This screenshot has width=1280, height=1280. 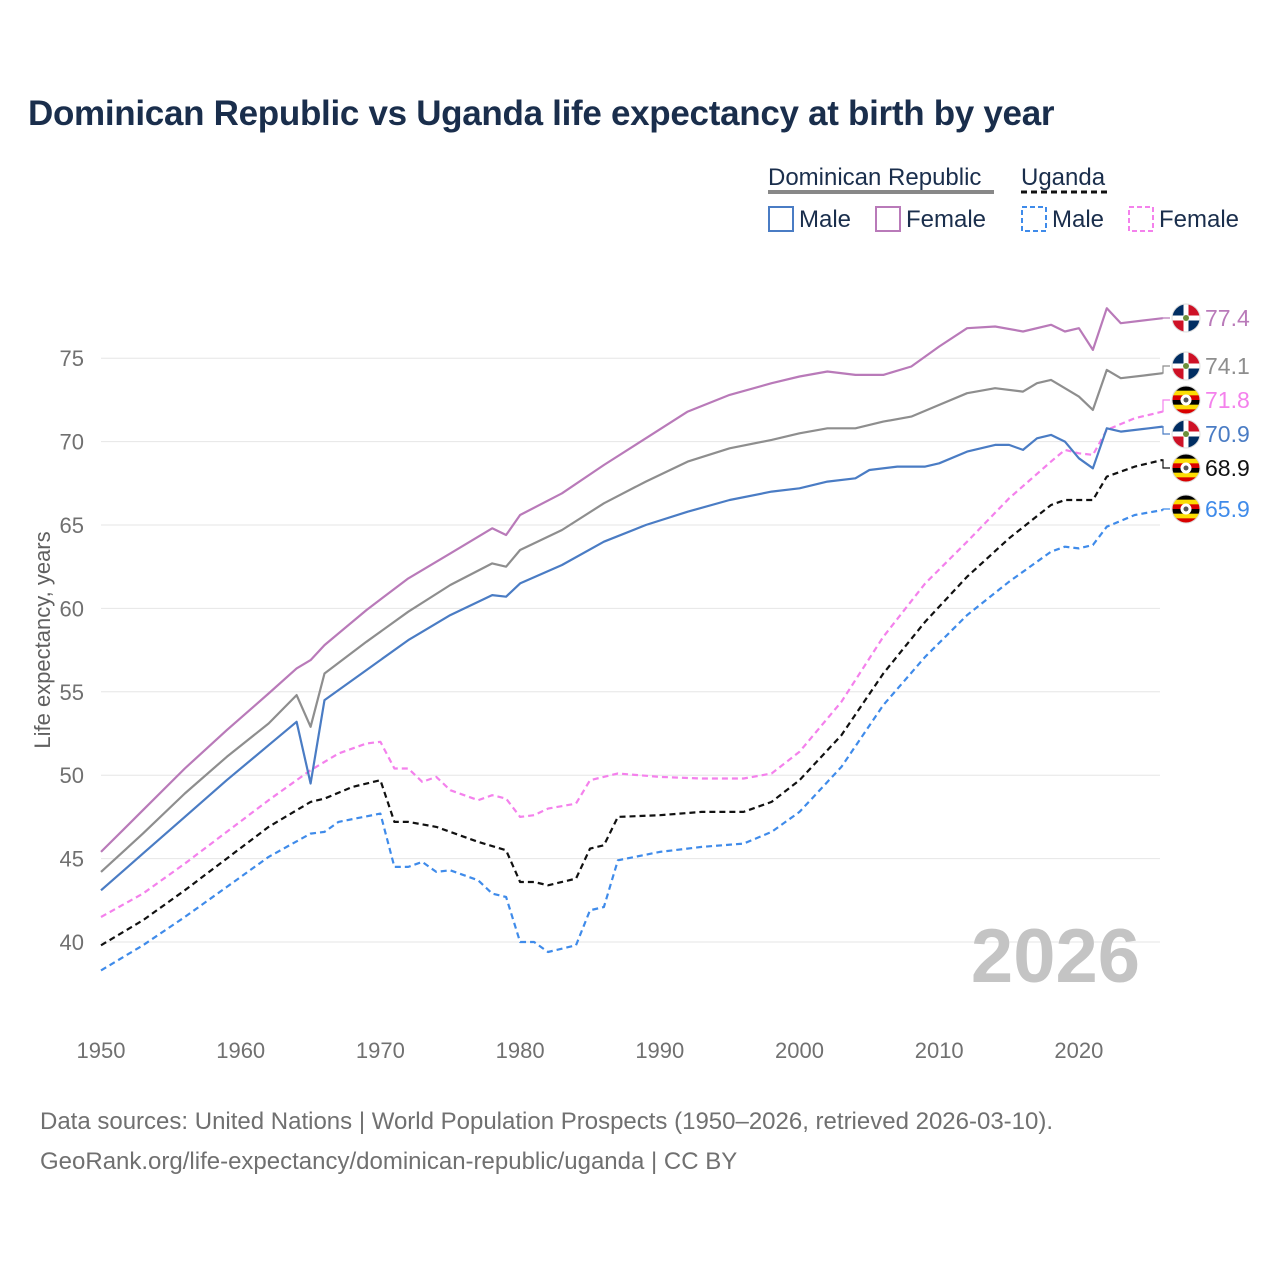 I want to click on end-label-dr-female: 77.4, so click(x=1227, y=318).